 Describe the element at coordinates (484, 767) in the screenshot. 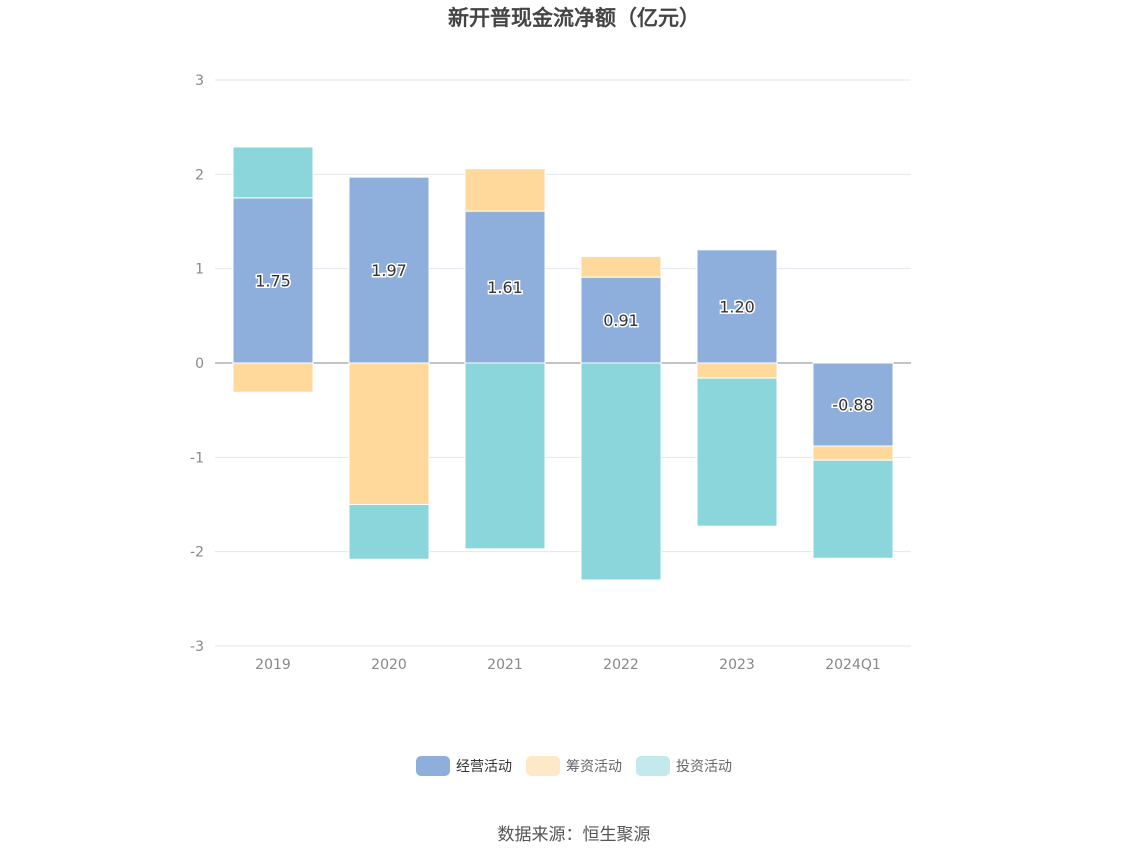

I see `legend-label-operating: 经营活动` at that location.